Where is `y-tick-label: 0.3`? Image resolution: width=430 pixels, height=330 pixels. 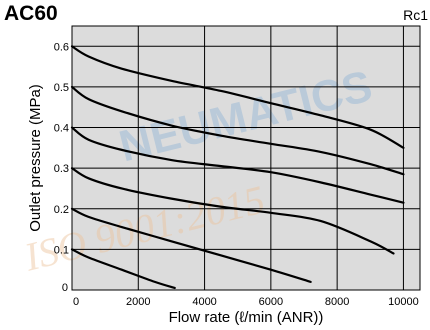 y-tick-label: 0.3 is located at coordinates (61, 169).